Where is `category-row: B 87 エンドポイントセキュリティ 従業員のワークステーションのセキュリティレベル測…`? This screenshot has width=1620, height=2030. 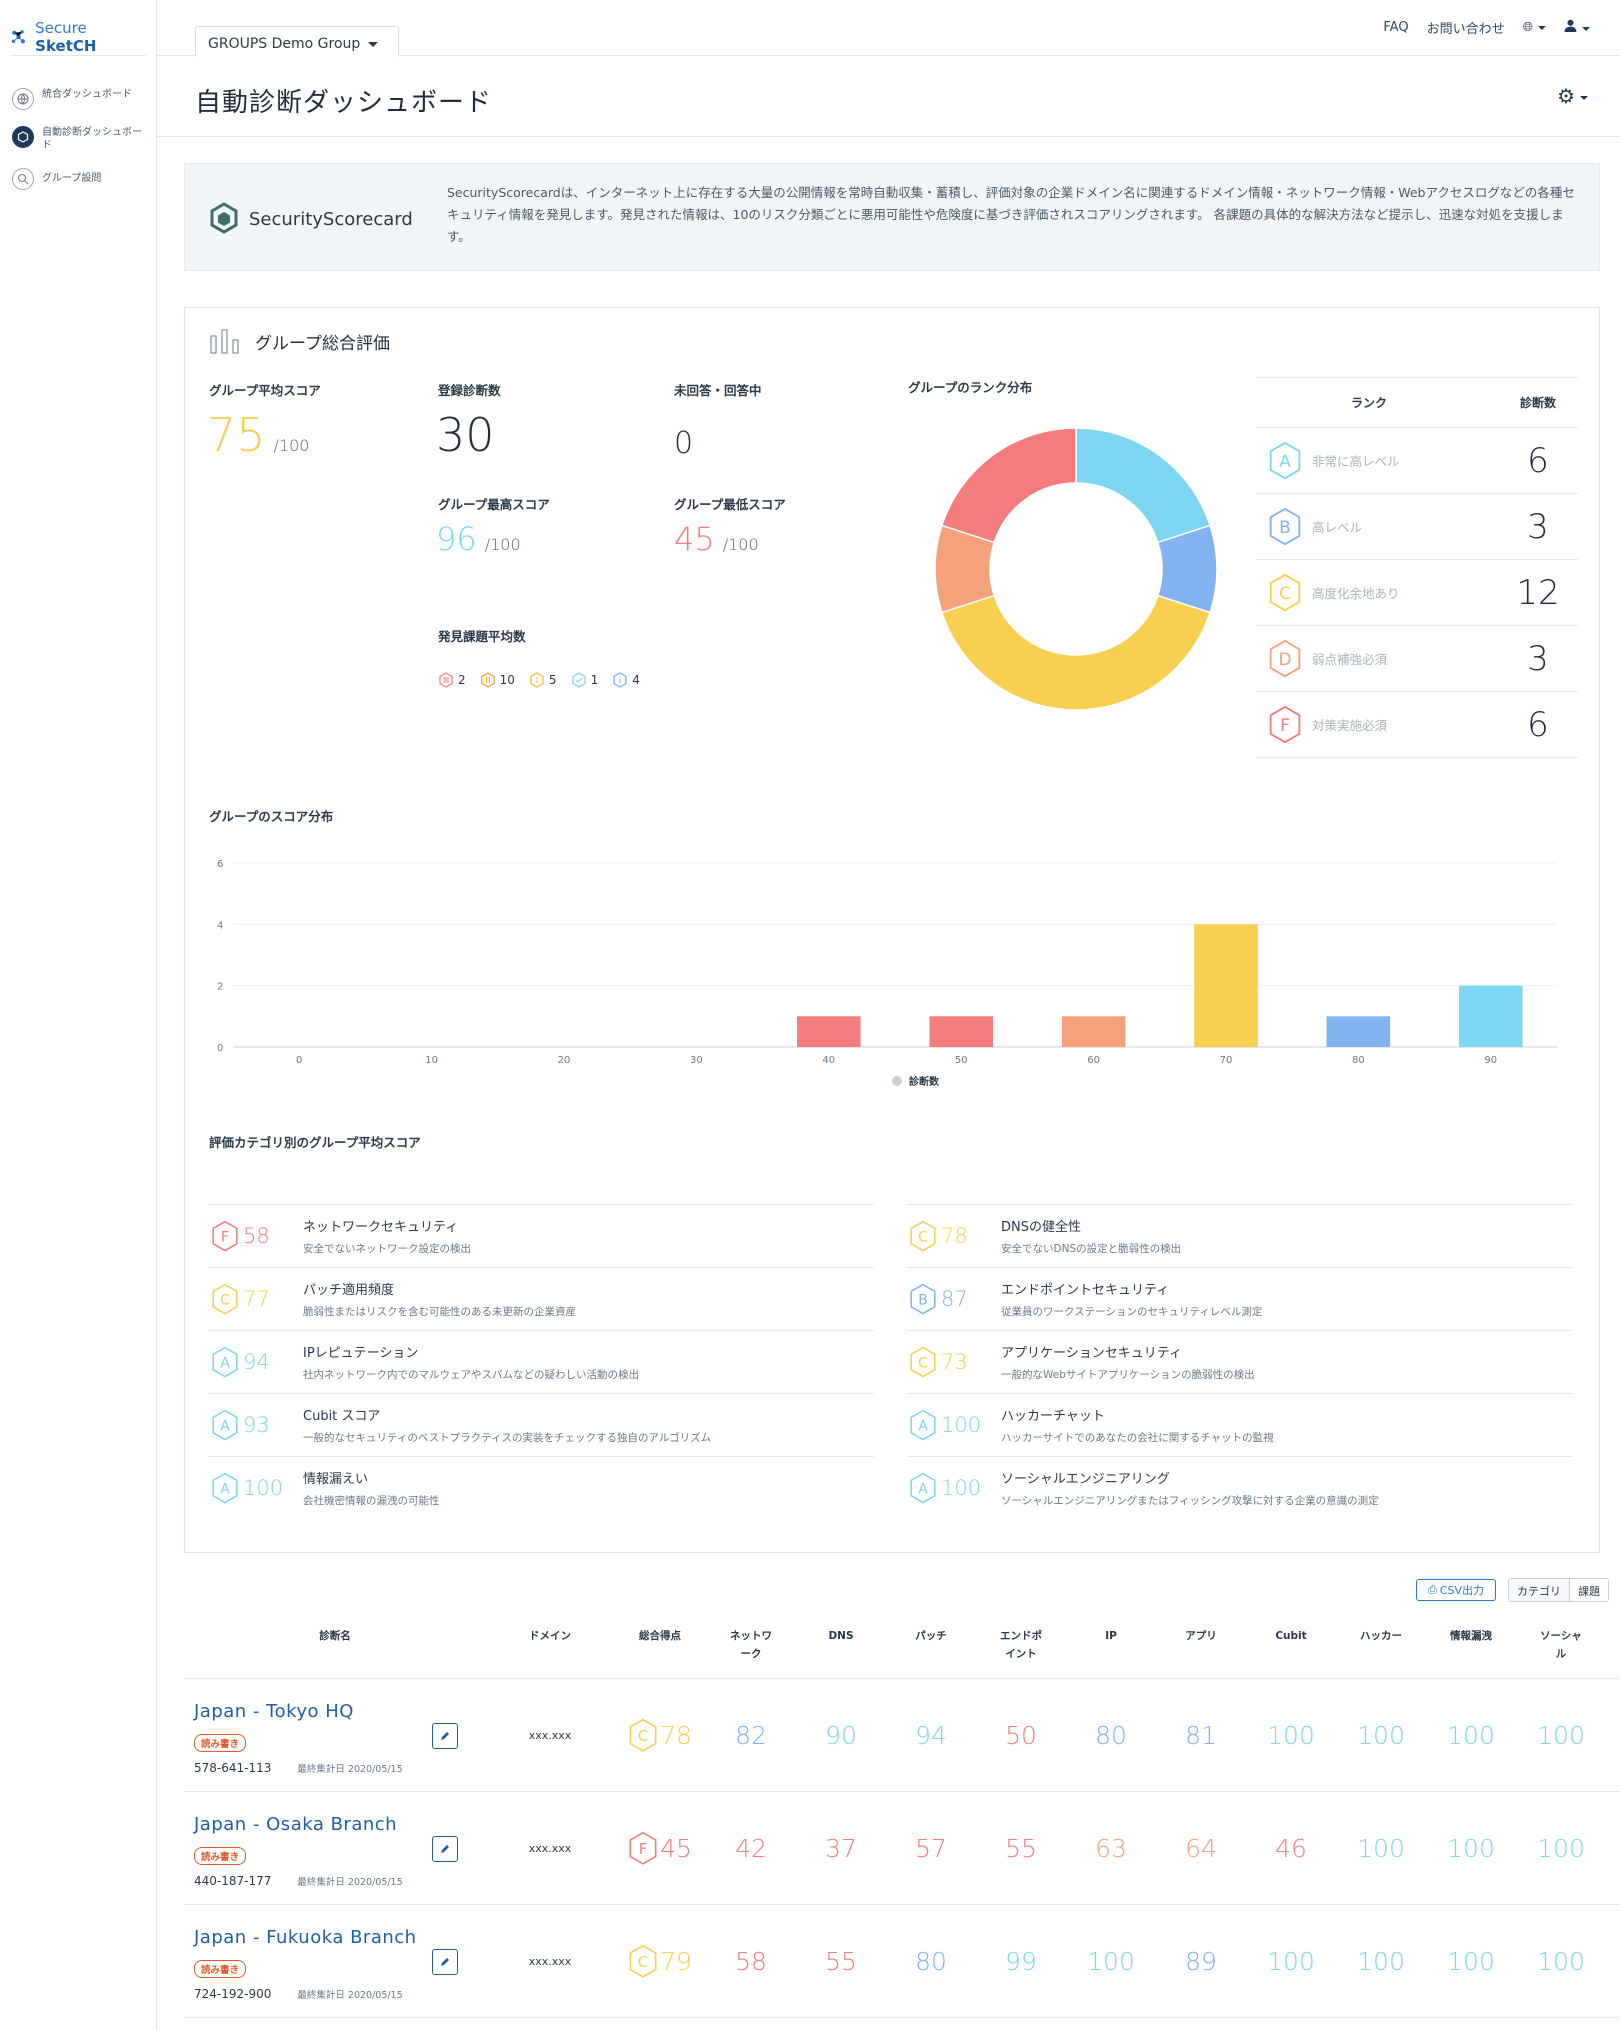
category-row: B 87 エンドポイントセキュリティ 従業員のワークステーションのセキュリティレベル測… is located at coordinates (1239, 1298).